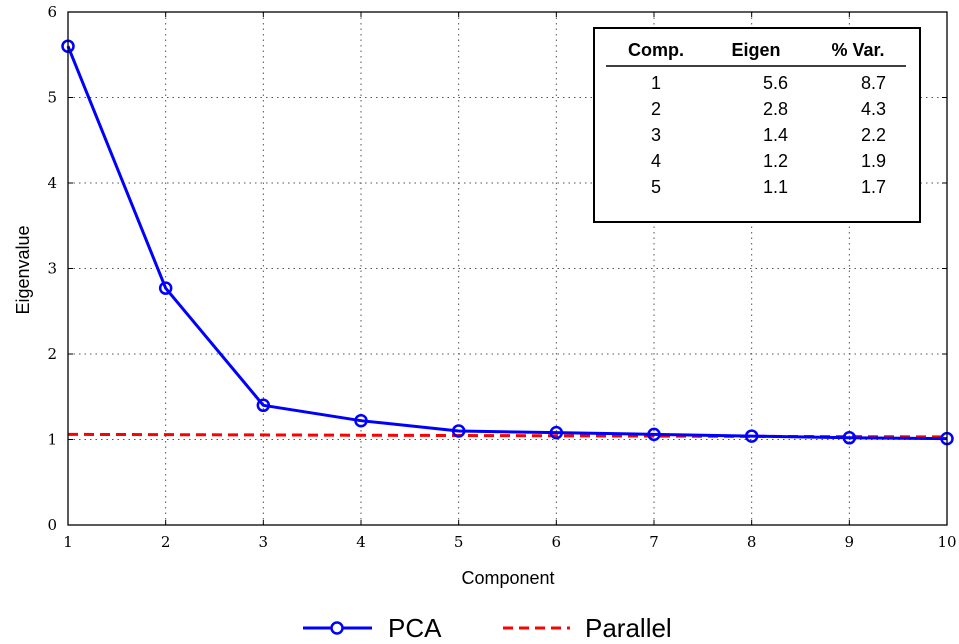 Image resolution: width=959 pixels, height=644 pixels. Describe the element at coordinates (656, 135) in the screenshot. I see `table-cell: 3` at that location.